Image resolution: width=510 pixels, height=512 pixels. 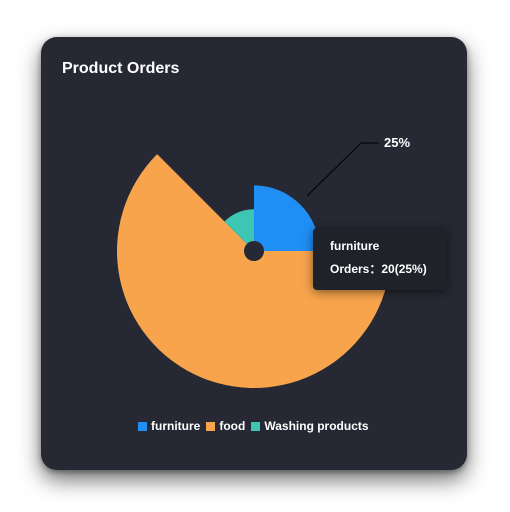 What do you see at coordinates (142, 426) in the screenshot?
I see `legend-swatch-furniture` at bounding box center [142, 426].